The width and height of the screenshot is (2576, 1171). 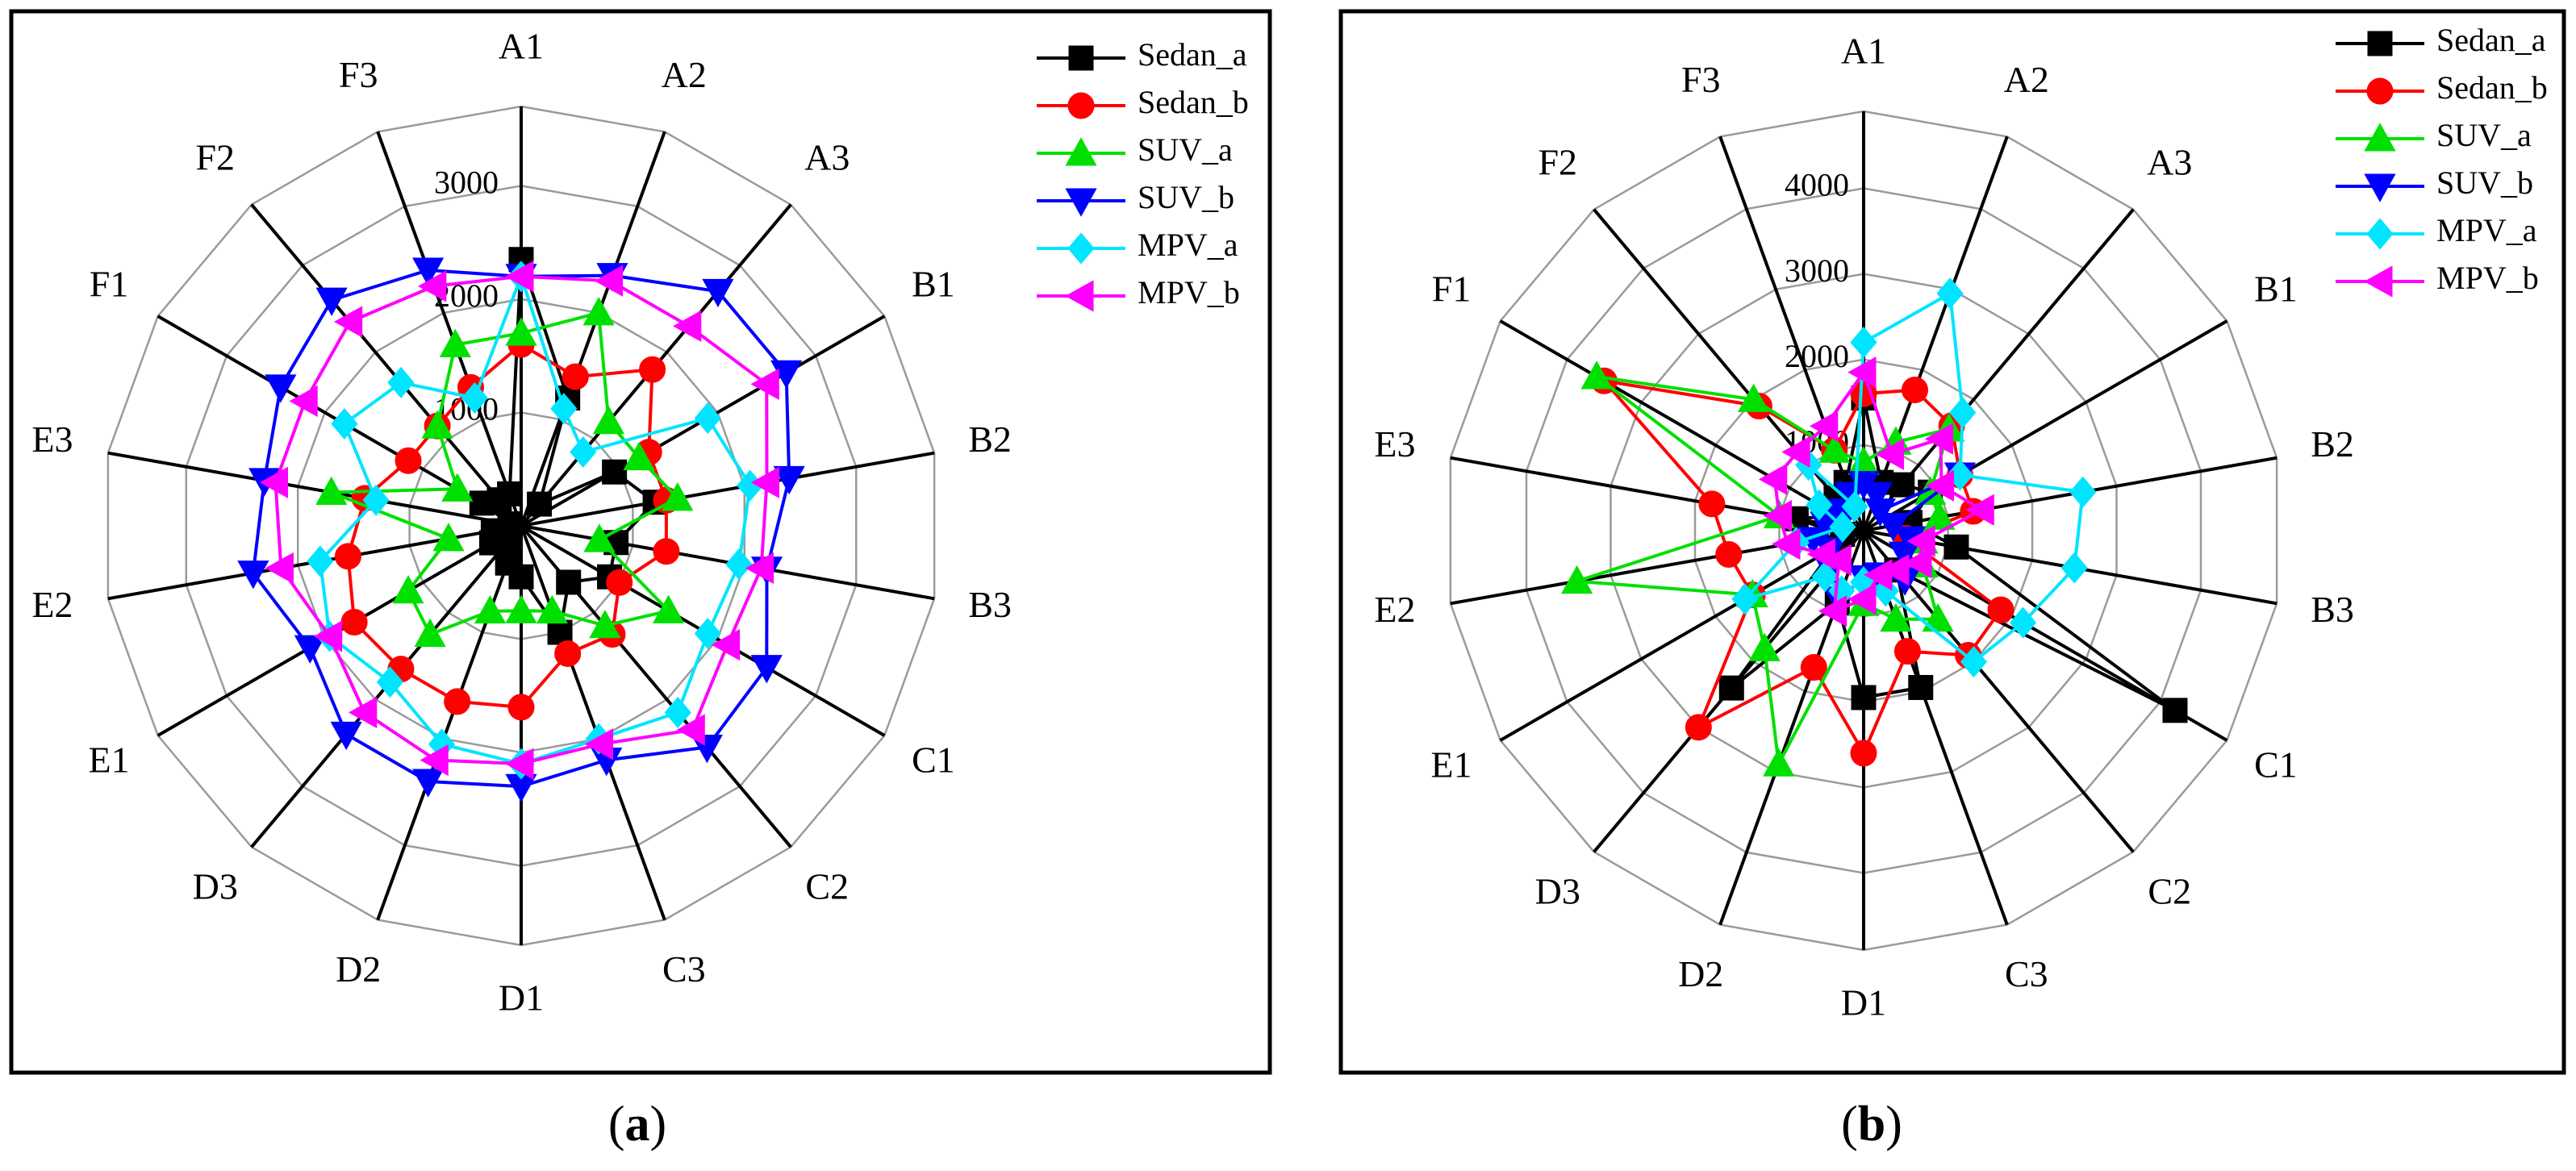 What do you see at coordinates (608, 420) in the screenshot?
I see `pa-point-SUV_a-A3` at bounding box center [608, 420].